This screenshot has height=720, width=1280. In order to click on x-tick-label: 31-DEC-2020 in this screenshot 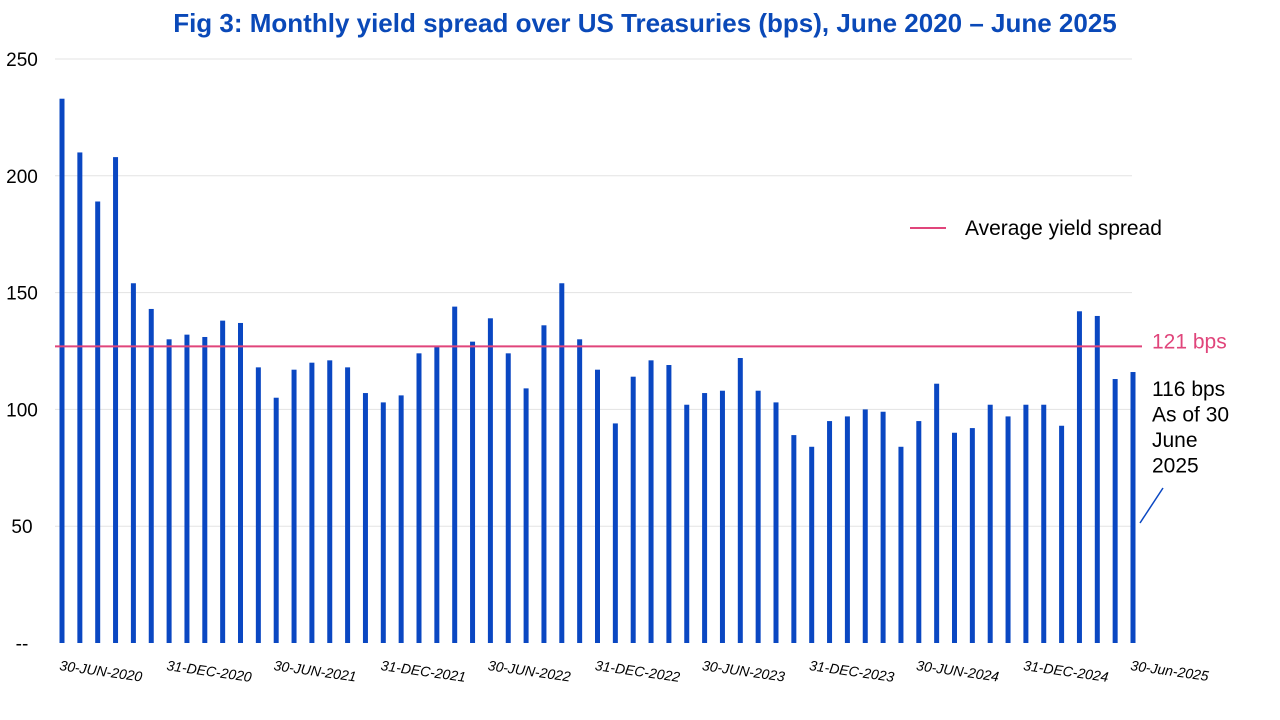, I will do `click(209, 671)`.